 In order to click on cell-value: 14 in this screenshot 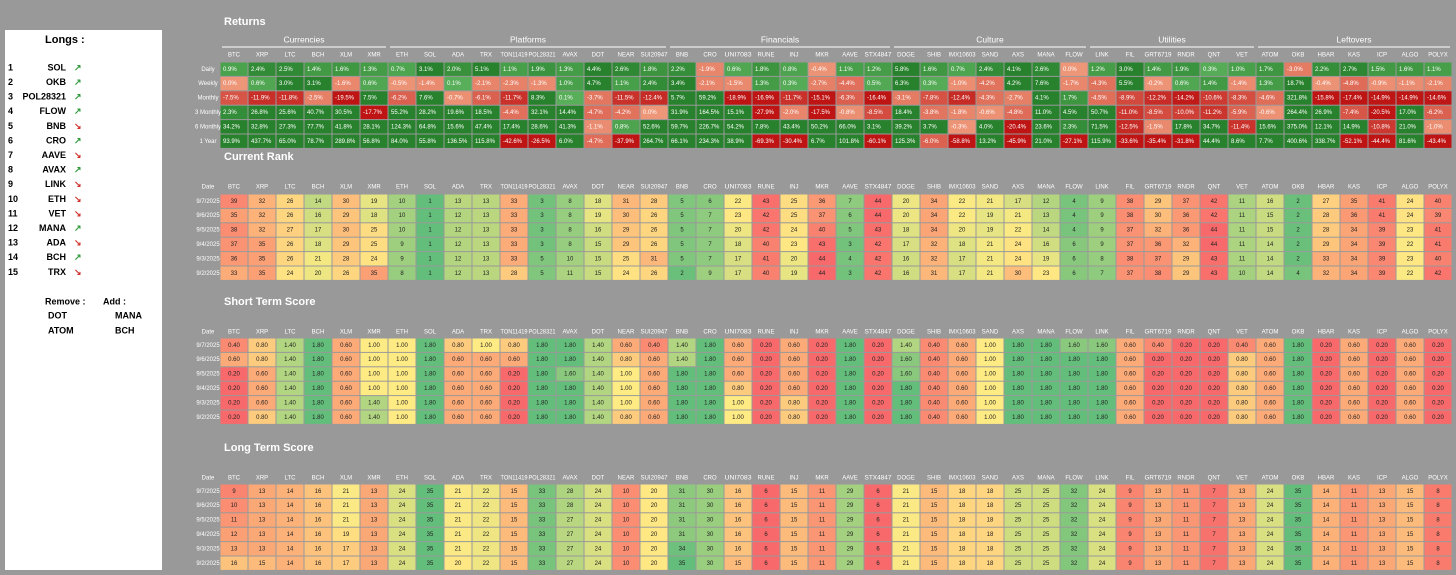, I will do `click(1326, 521)`.